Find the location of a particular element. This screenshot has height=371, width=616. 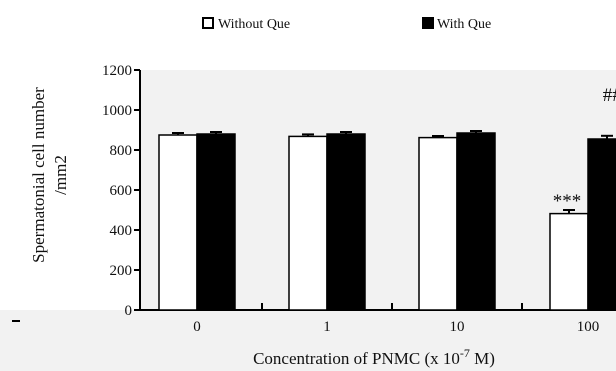

y-tick-label-1000: 1000 is located at coordinates (117, 111).